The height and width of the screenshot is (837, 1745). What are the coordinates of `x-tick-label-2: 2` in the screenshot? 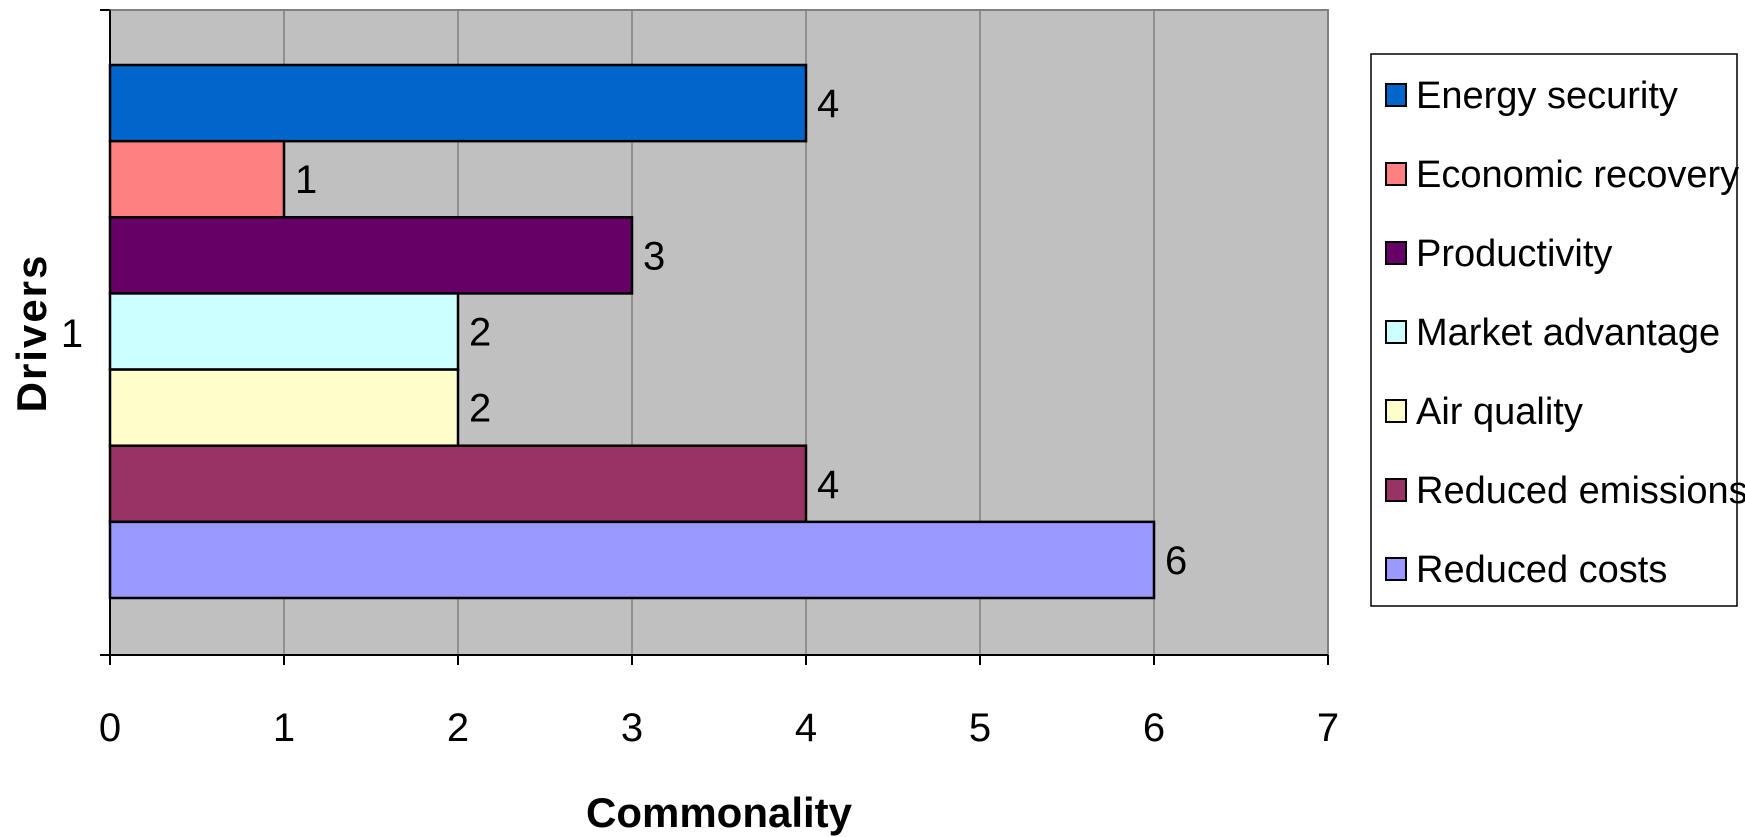 It's located at (458, 728).